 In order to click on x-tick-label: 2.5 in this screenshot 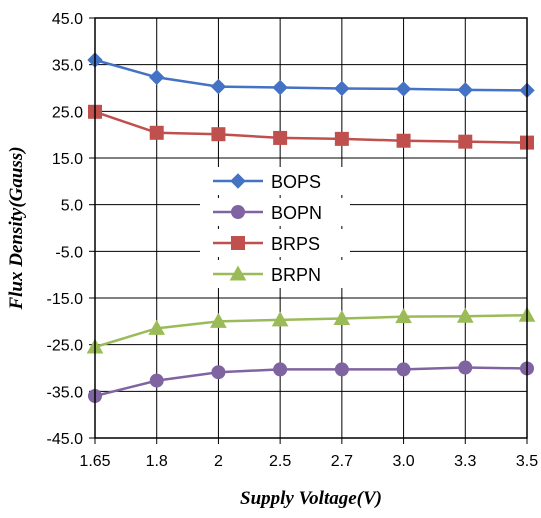, I will do `click(280, 461)`.